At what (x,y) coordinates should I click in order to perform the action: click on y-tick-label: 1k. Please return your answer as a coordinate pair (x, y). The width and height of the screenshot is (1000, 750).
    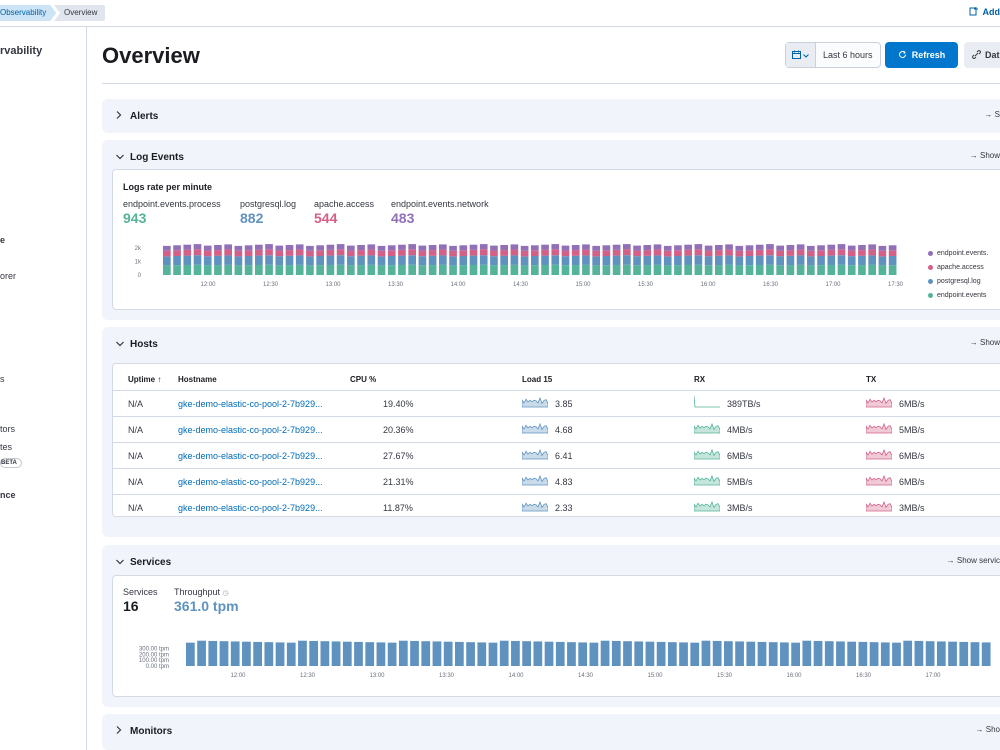
    Looking at the image, I should click on (138, 263).